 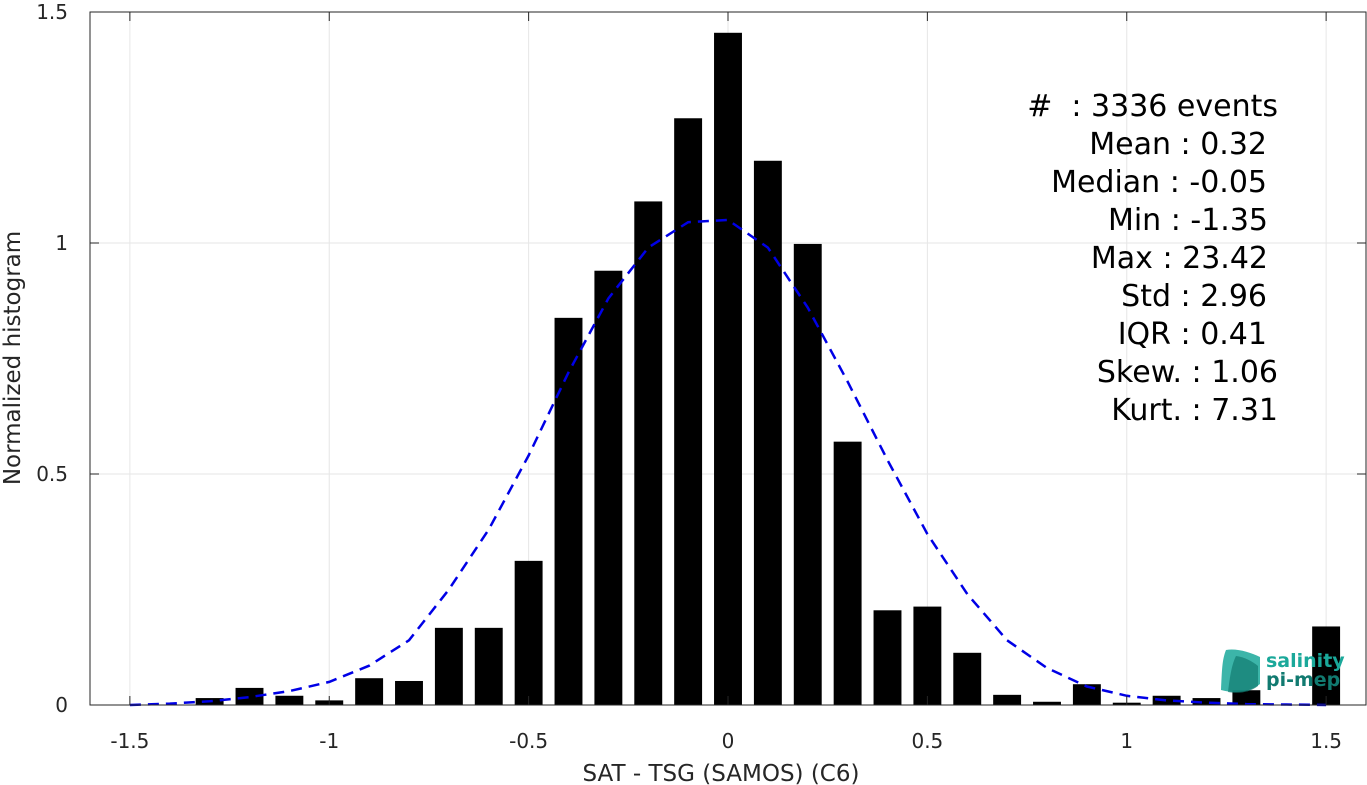 What do you see at coordinates (1179, 258) in the screenshot?
I see `stat-max: Max : 23.42` at bounding box center [1179, 258].